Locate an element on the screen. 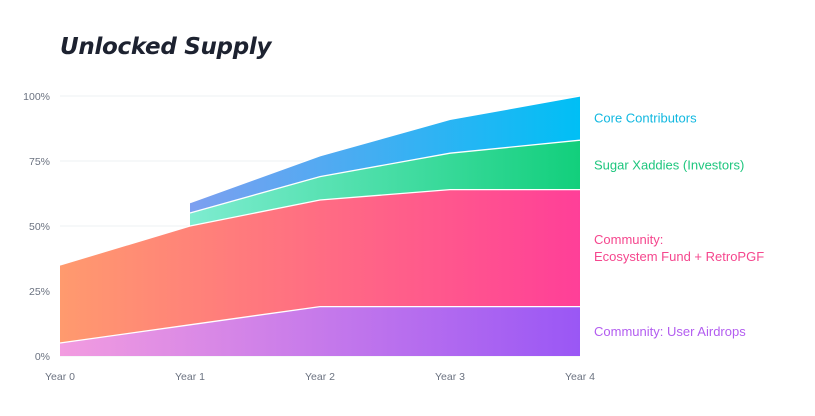 This screenshot has width=815, height=416. y-tick-label: 0% is located at coordinates (42, 357).